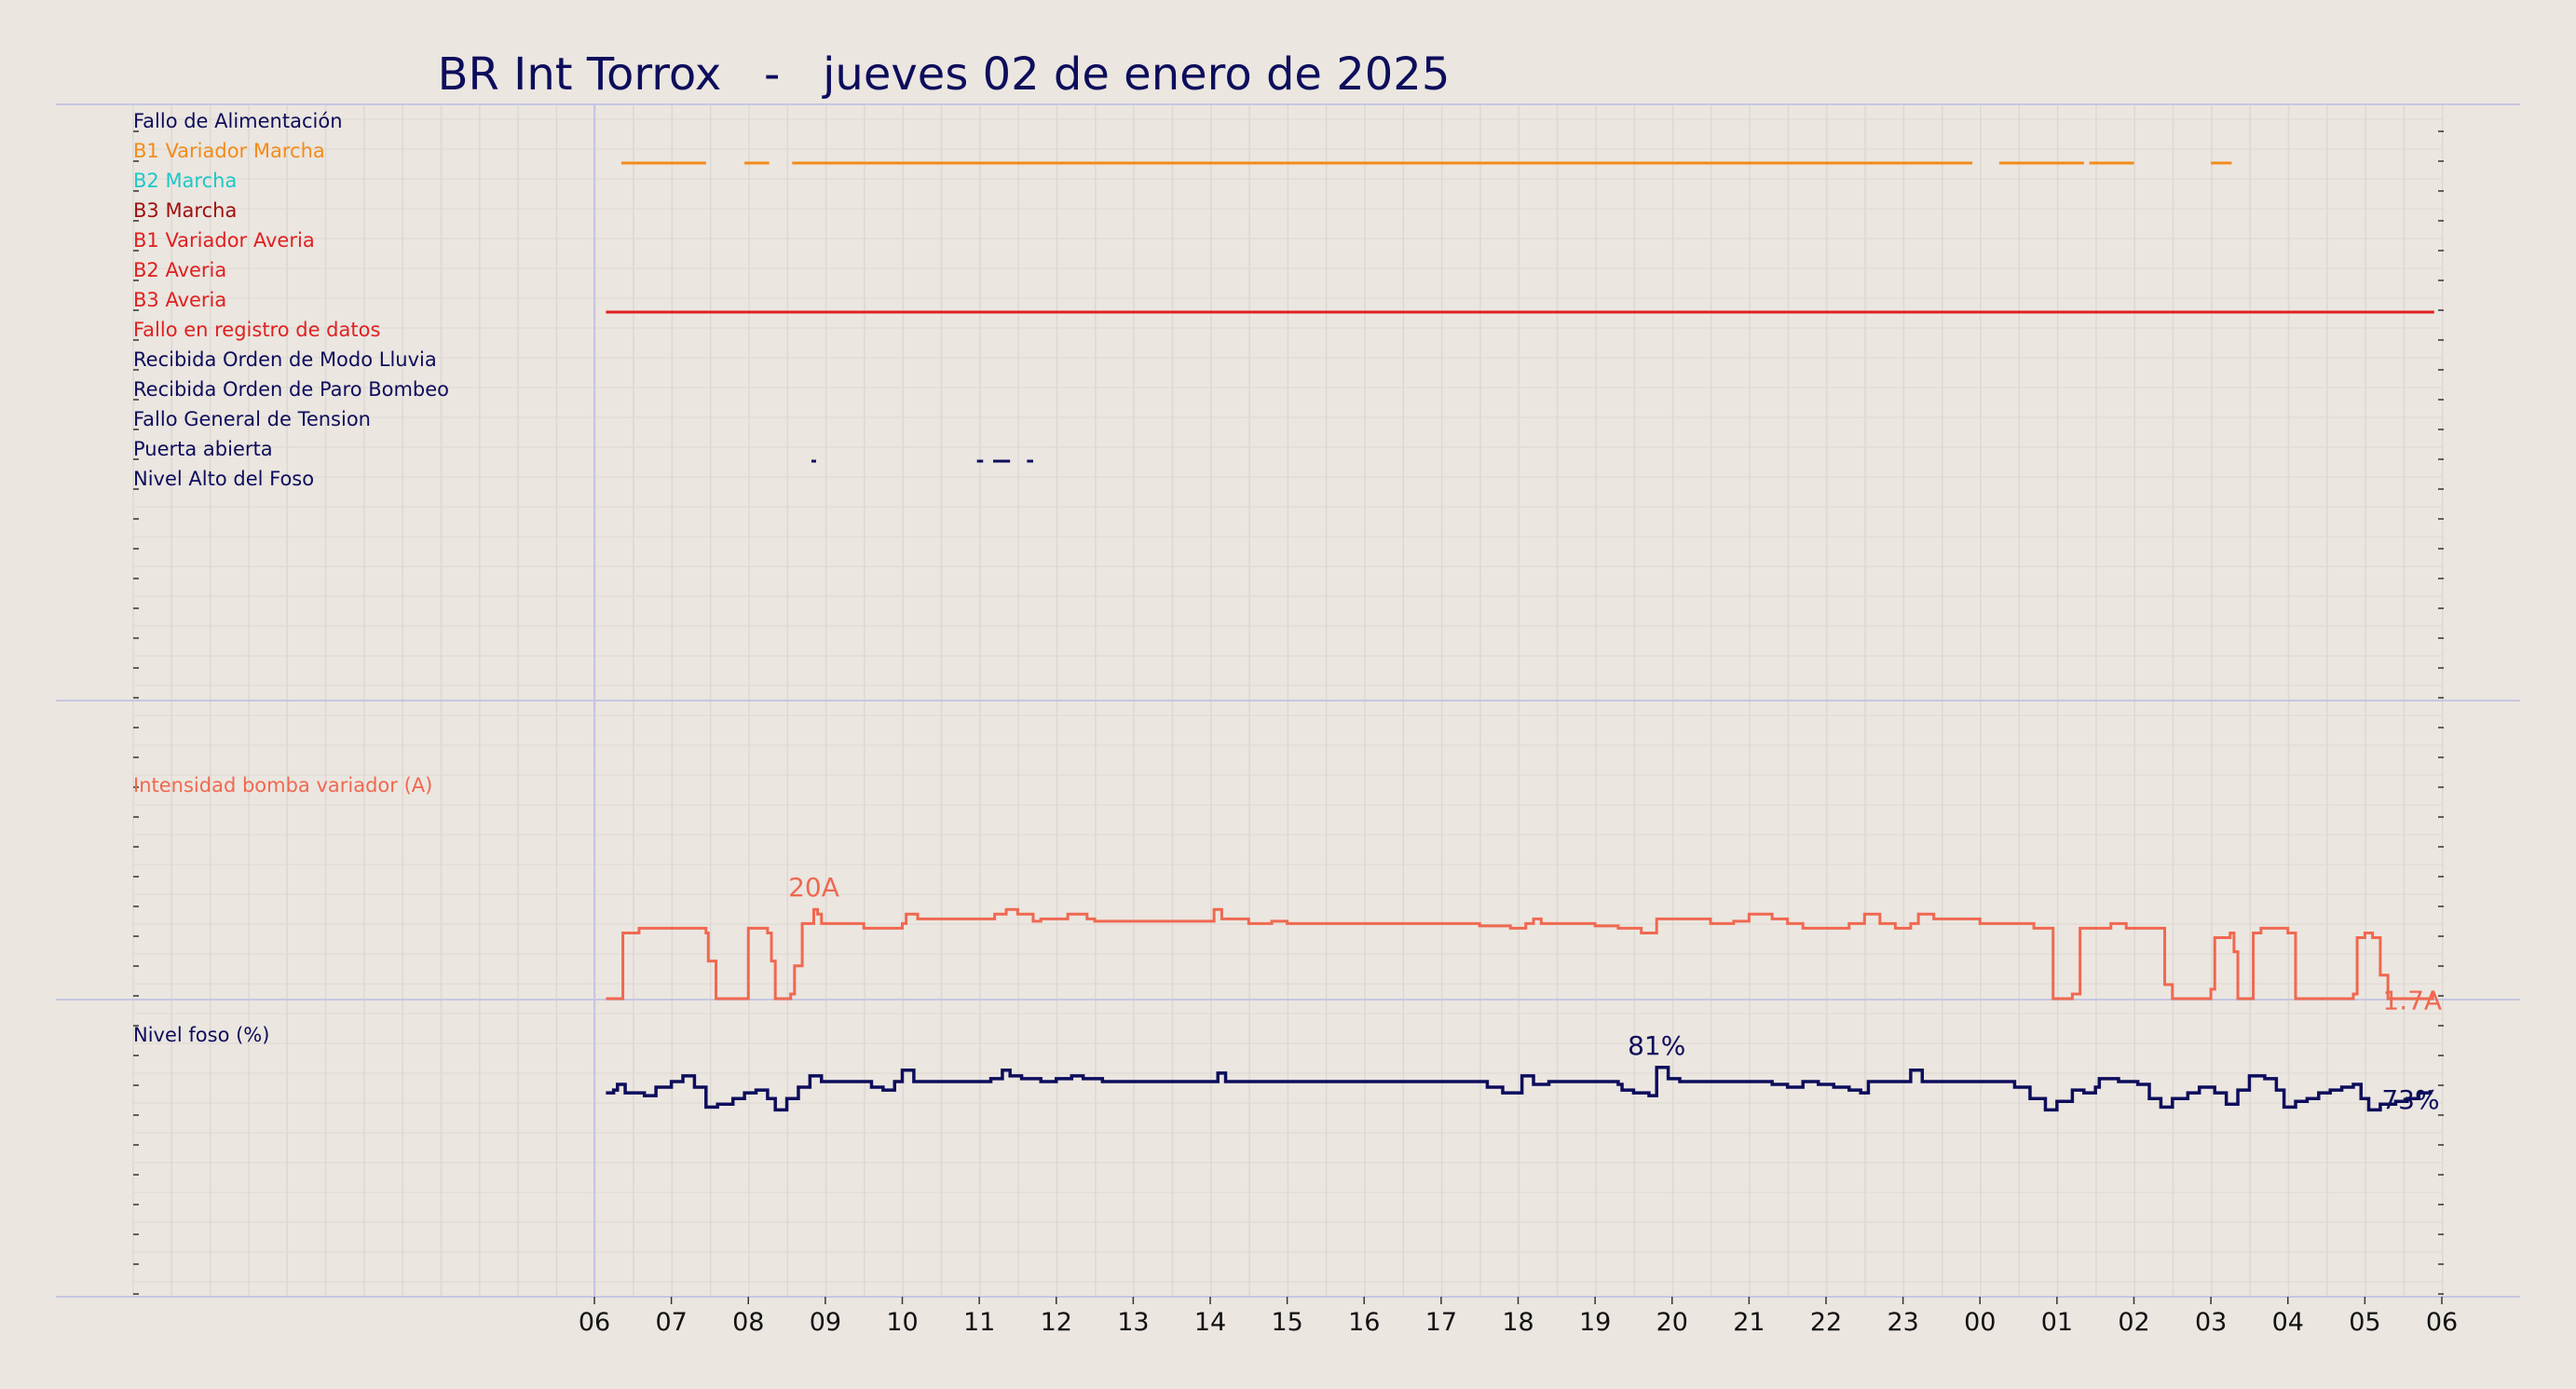 Image resolution: width=2576 pixels, height=1389 pixels. I want to click on x-tick-label: 22, so click(1826, 1322).